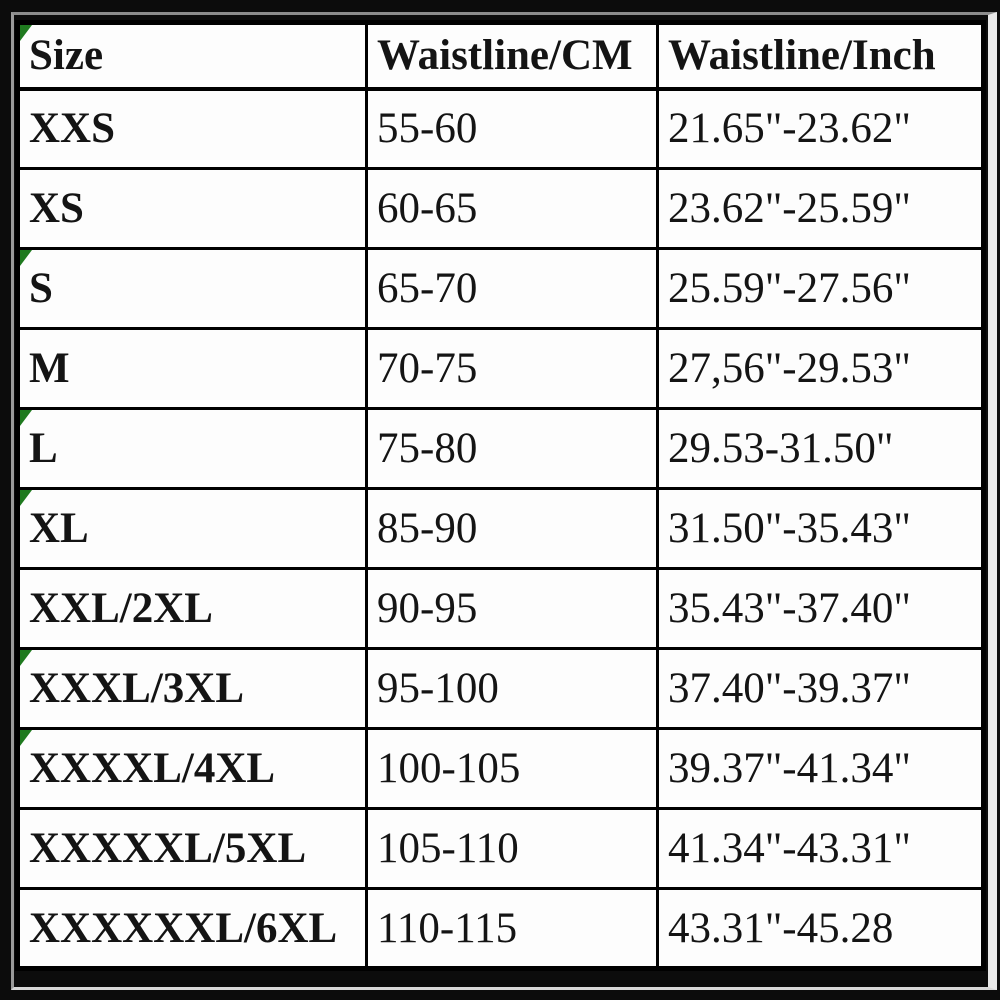  I want to click on size-cell: S, so click(192, 288).